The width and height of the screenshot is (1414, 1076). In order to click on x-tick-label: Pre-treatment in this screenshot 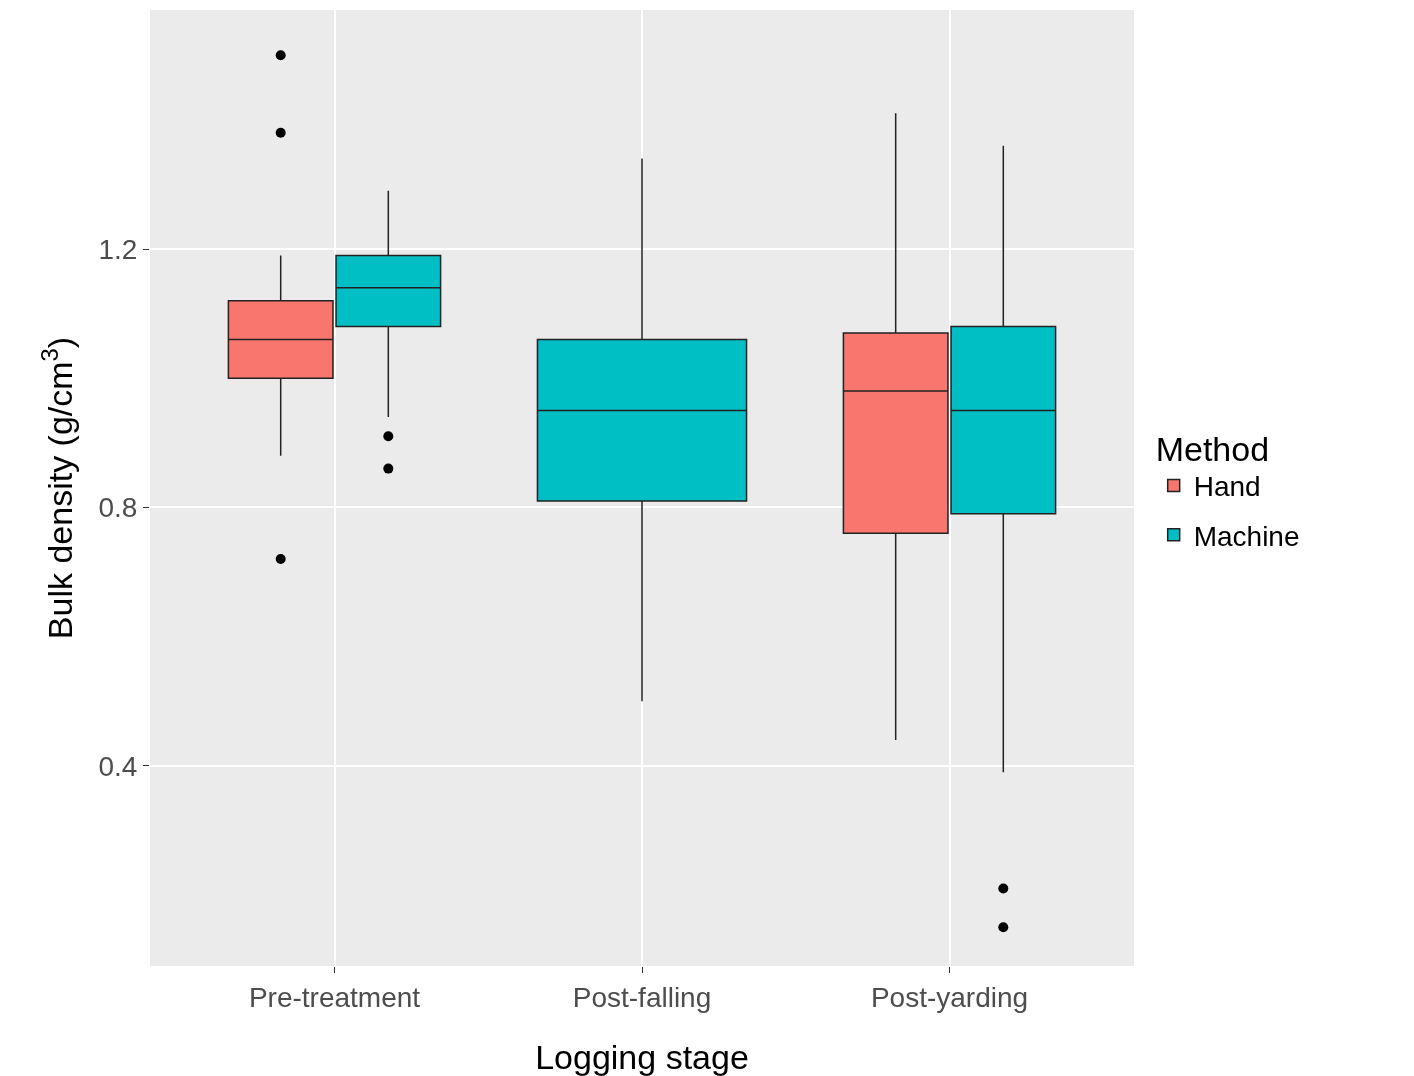, I will do `click(334, 997)`.